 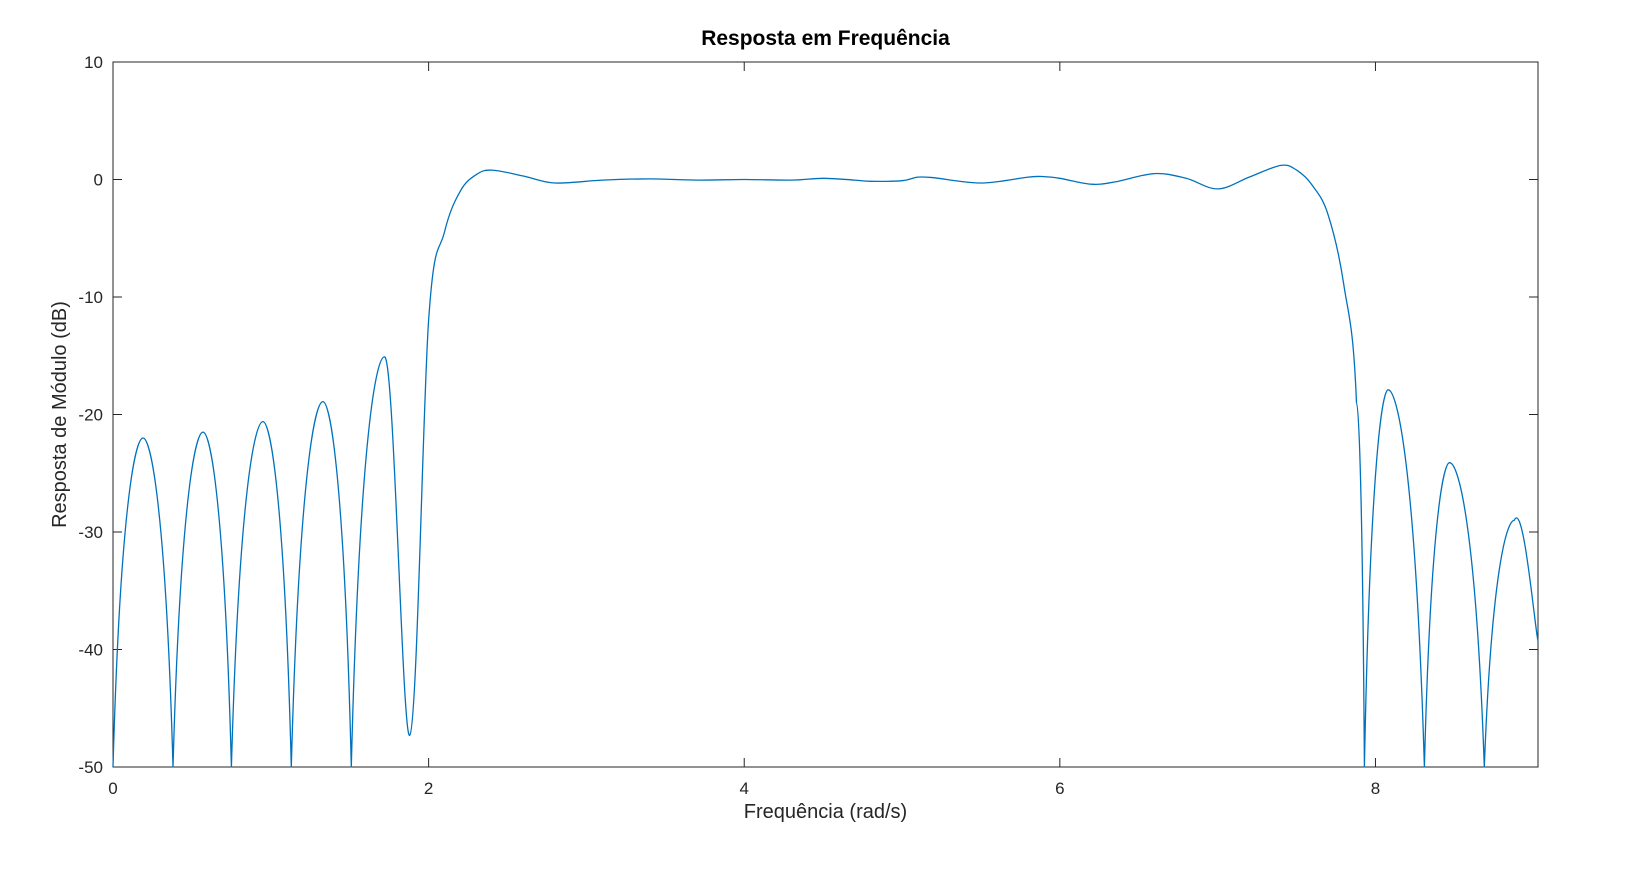 What do you see at coordinates (825, 38) in the screenshot?
I see `chart-title: Resposta em Frequência` at bounding box center [825, 38].